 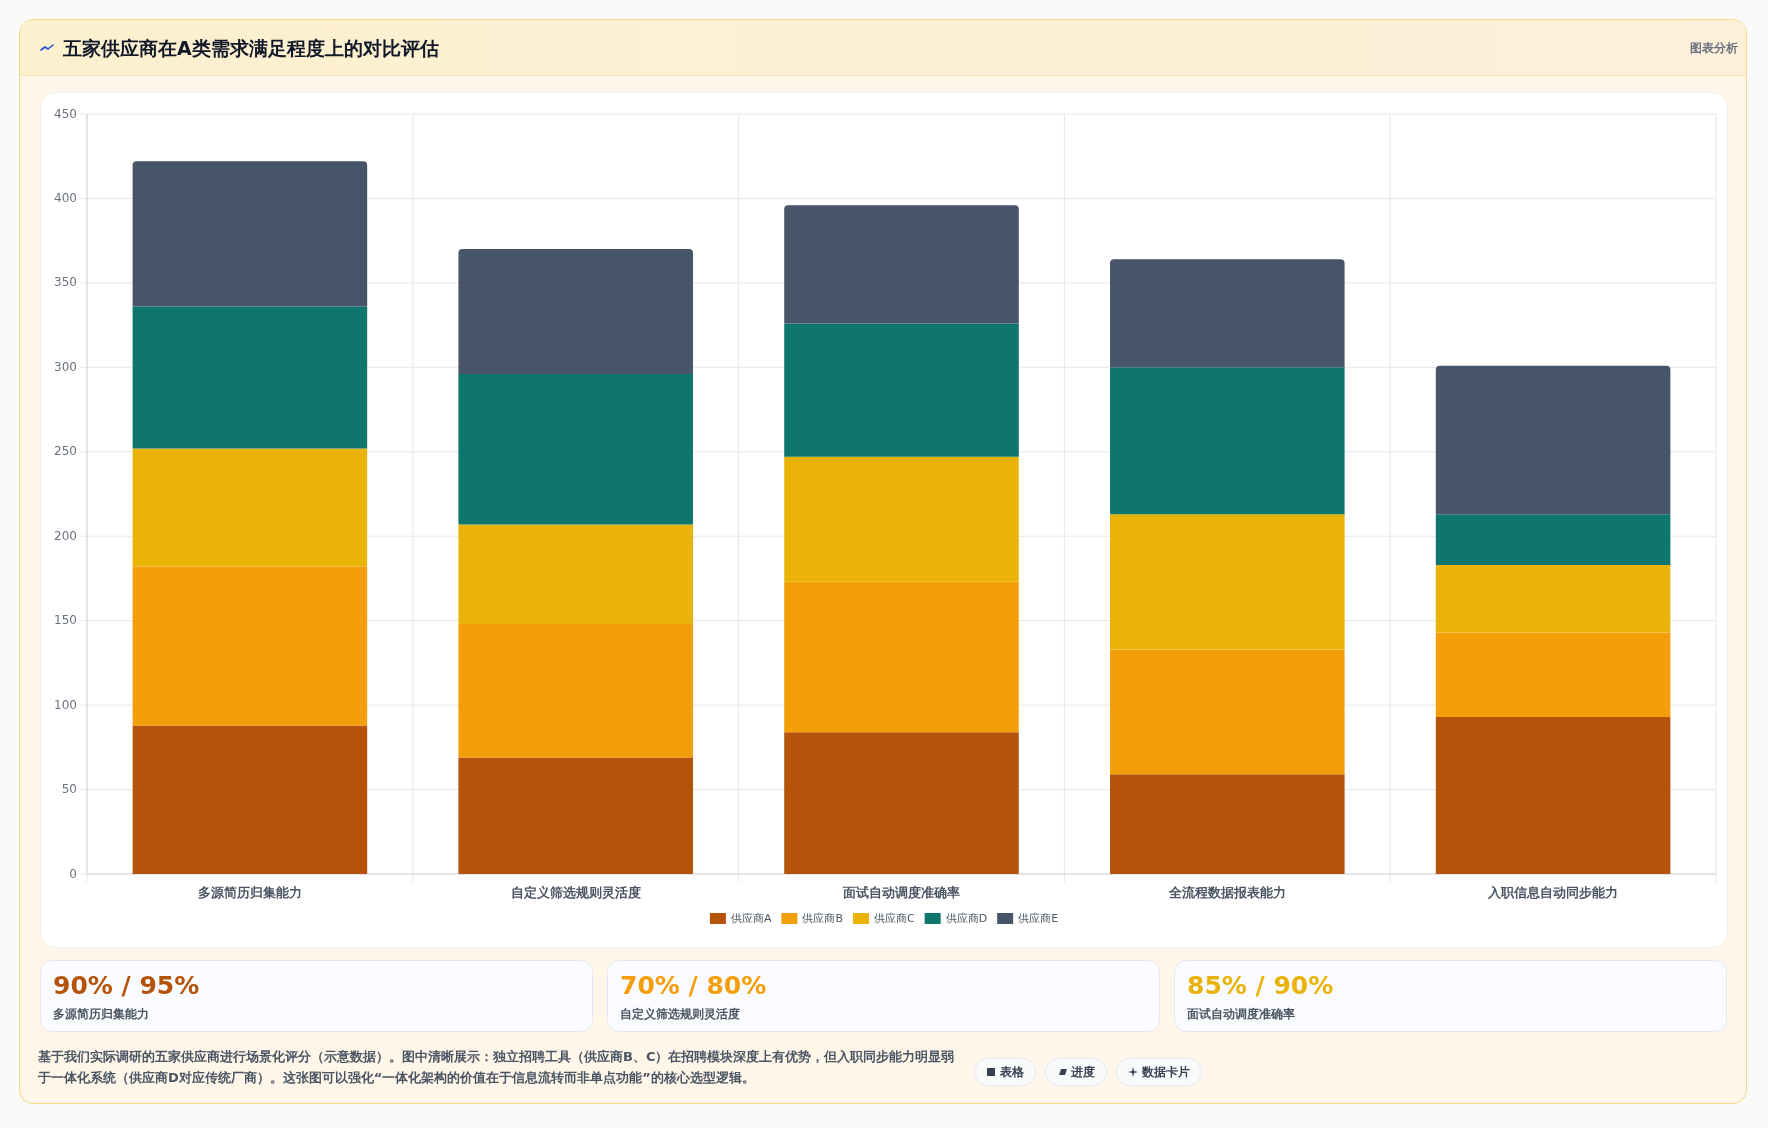 What do you see at coordinates (65, 282) in the screenshot?
I see `y-tick-label: 350` at bounding box center [65, 282].